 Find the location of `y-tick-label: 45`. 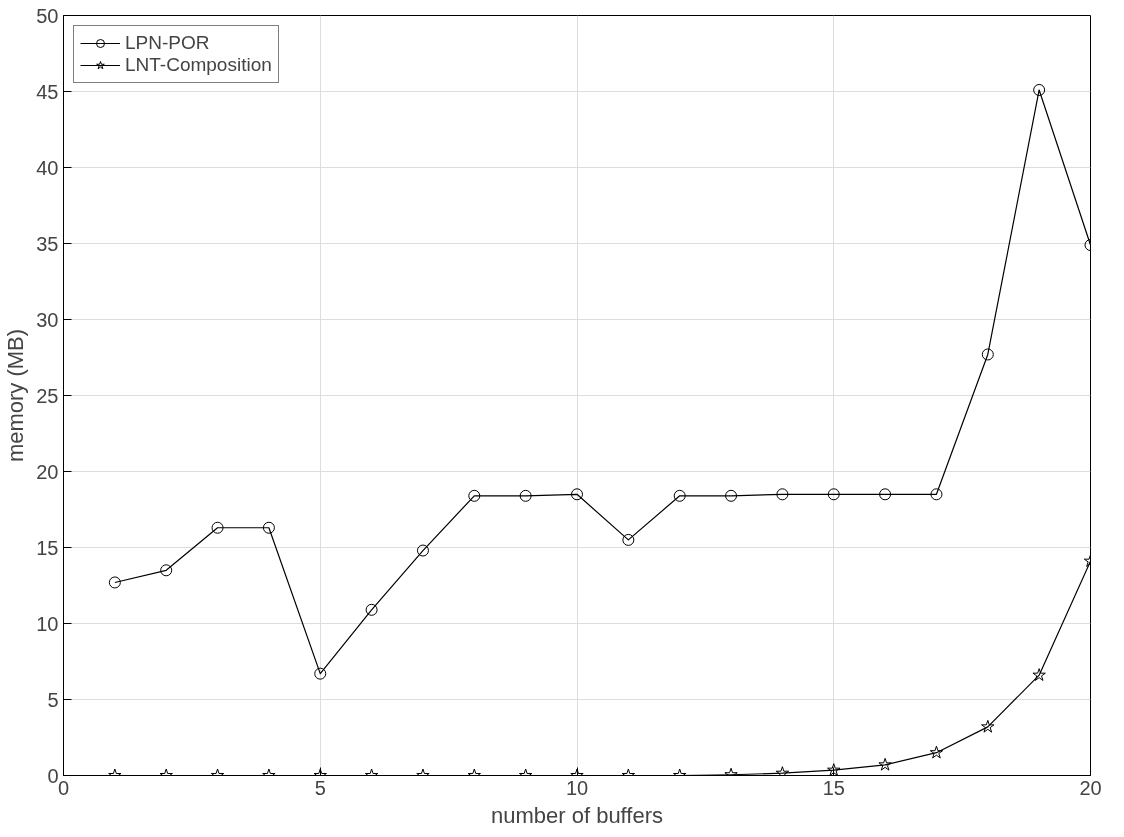

y-tick-label: 45 is located at coordinates (47, 91).